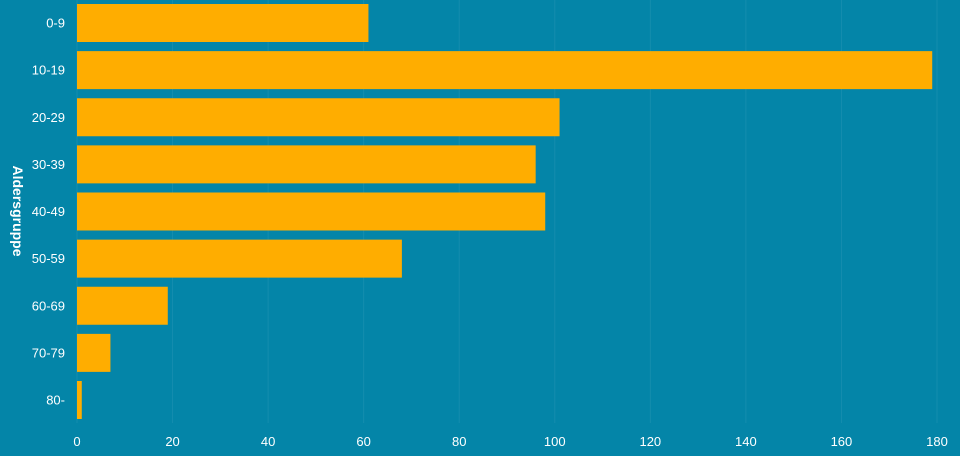 The height and width of the screenshot is (456, 960). I want to click on y-tick-label: 0-9, so click(55, 23).